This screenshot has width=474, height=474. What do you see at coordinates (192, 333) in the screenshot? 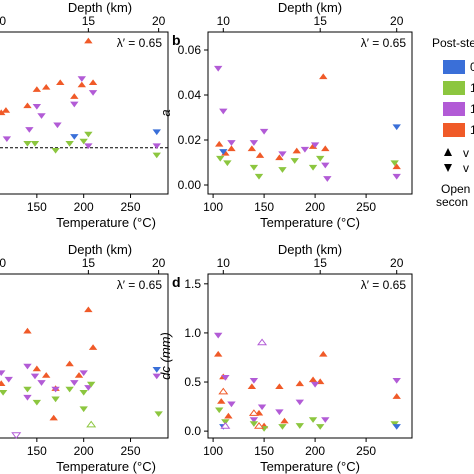
I see `y-tick-label: 1.0` at bounding box center [192, 333].